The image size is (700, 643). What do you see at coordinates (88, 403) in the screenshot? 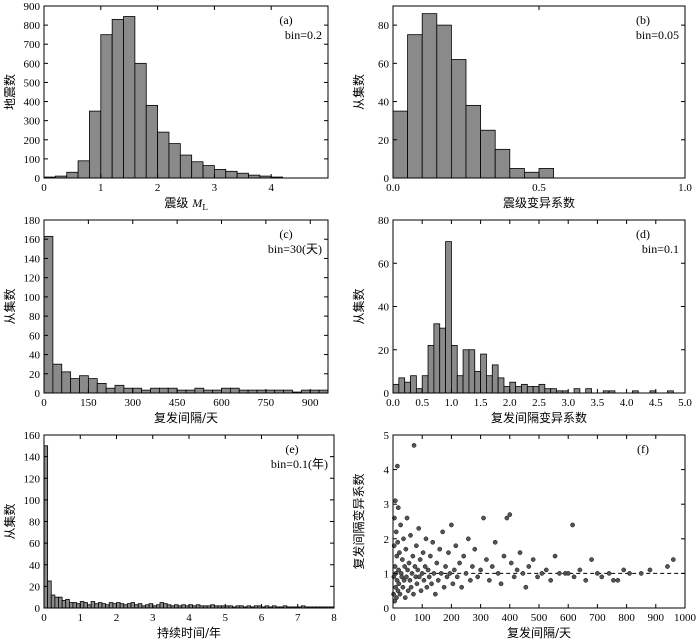
I see `x-tick-label: 150` at bounding box center [88, 403].